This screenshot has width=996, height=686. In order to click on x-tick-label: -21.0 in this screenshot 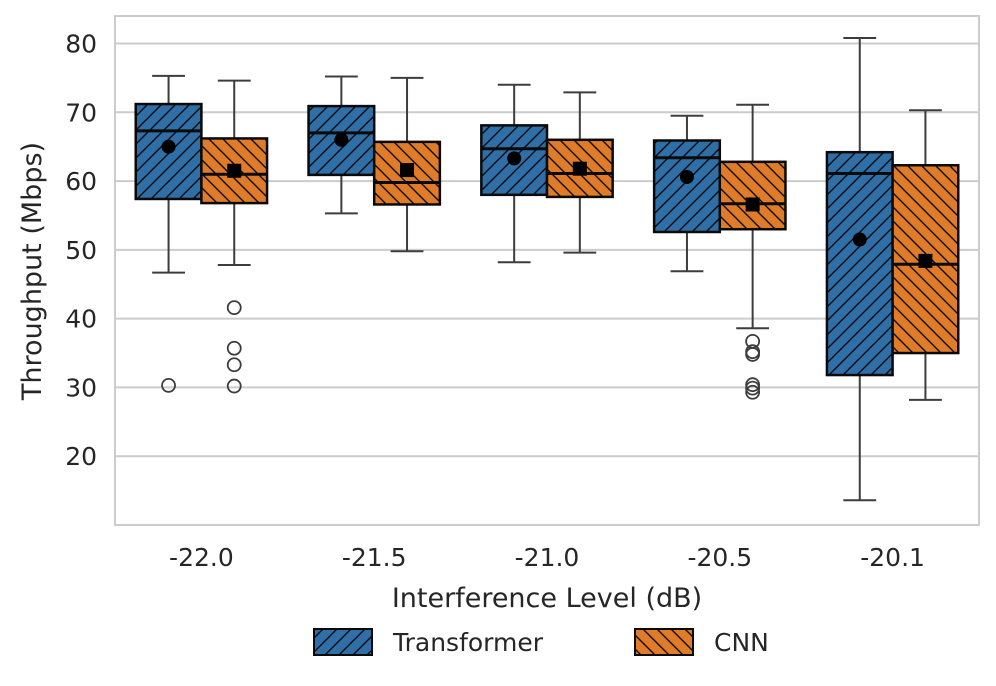, I will do `click(547, 557)`.